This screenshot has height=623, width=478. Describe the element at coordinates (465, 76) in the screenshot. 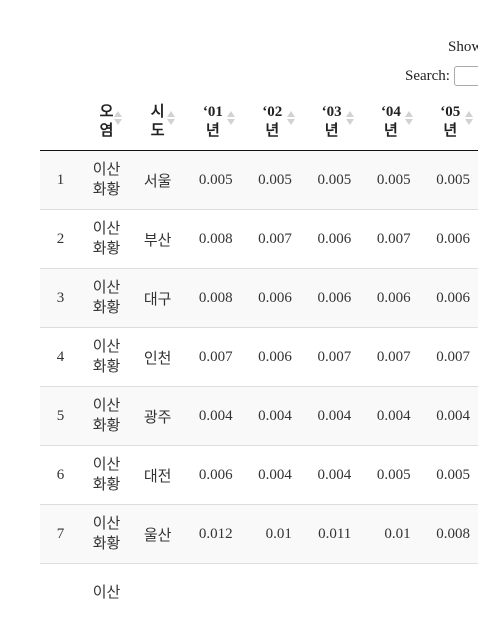

I see `search-input` at that location.